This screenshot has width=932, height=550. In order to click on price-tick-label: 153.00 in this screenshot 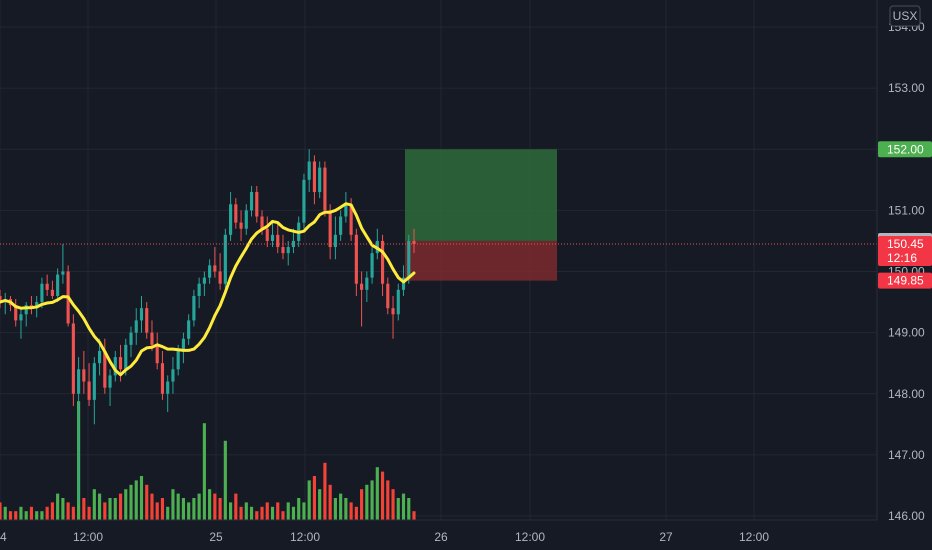, I will do `click(906, 88)`.